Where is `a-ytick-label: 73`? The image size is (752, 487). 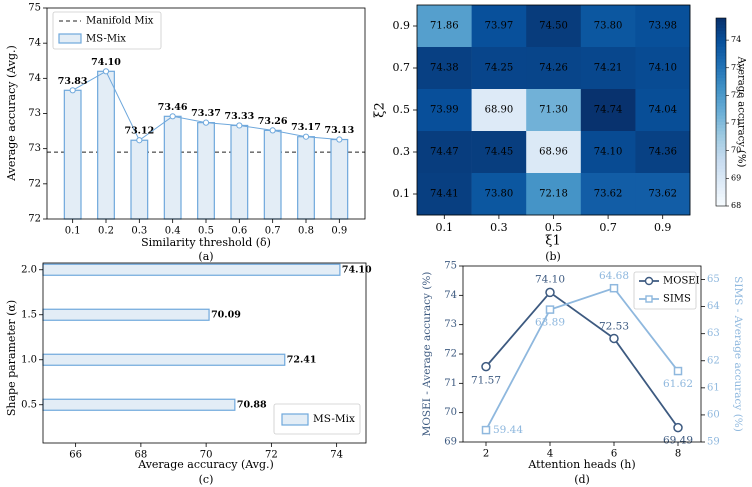 a-ytick-label: 73 is located at coordinates (34, 148).